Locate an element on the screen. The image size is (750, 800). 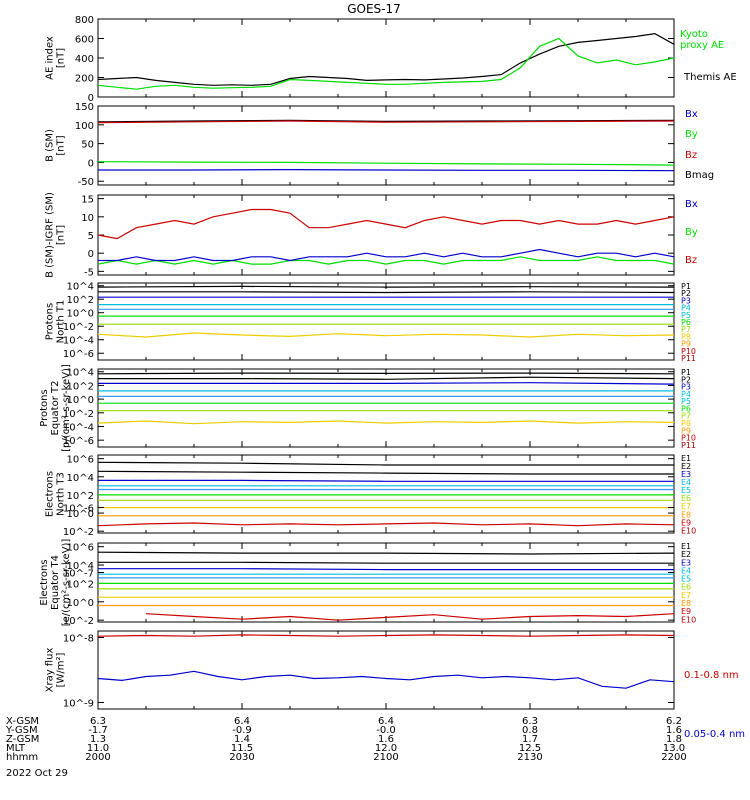
y-axis-label: AE index is located at coordinates (50, 58).